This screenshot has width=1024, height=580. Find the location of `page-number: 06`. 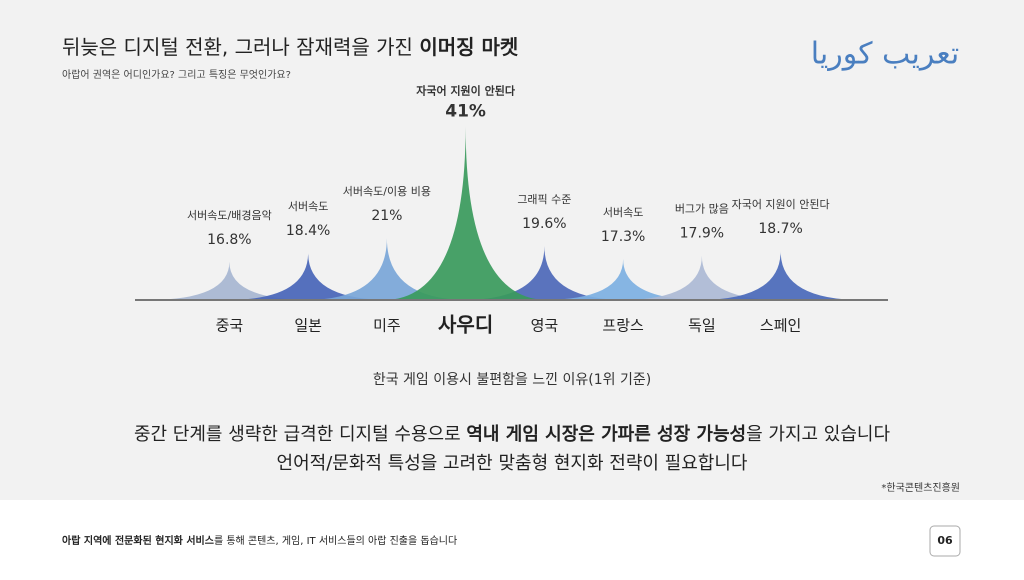

page-number: 06 is located at coordinates (945, 540).